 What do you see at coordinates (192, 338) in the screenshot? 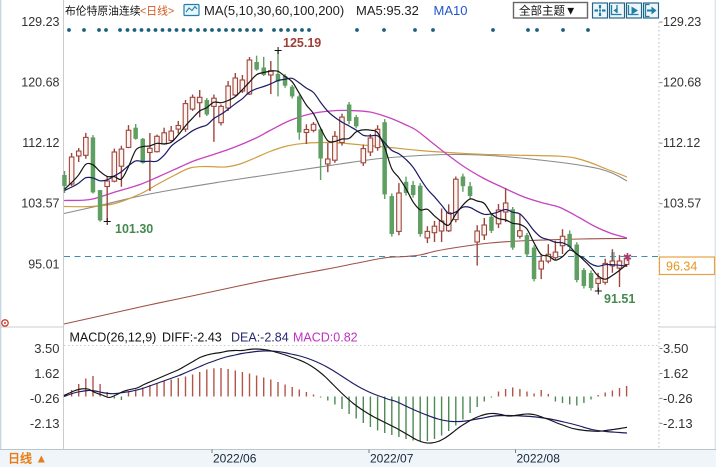
I see `svg-text: DIFF:-2.43` at bounding box center [192, 338].